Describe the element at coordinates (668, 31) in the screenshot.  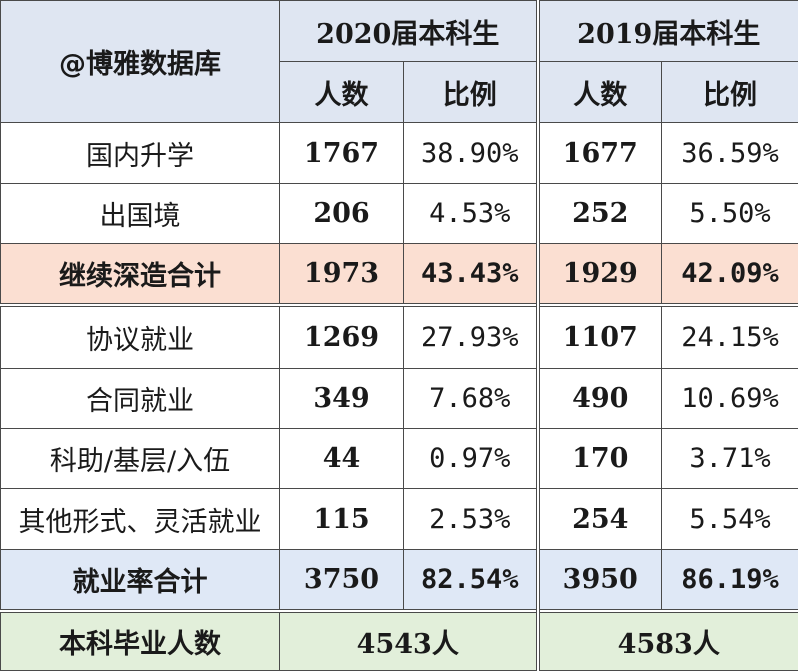
I see `year-2019-header: 2019届本科生` at that location.